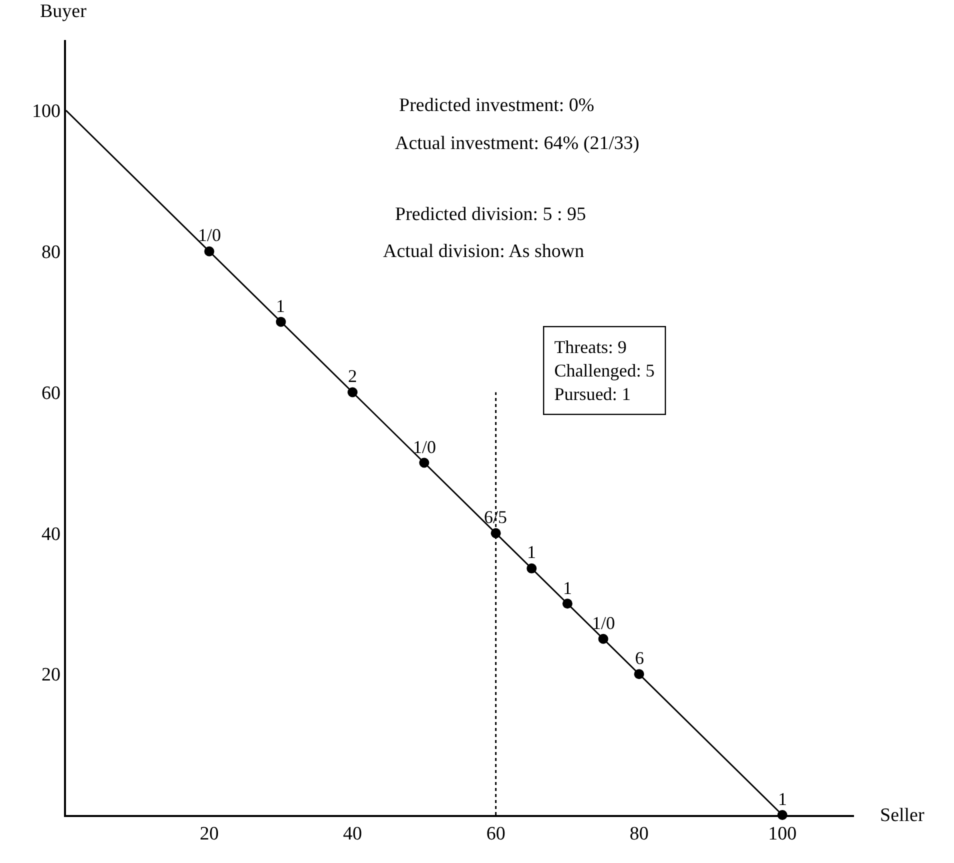  Describe the element at coordinates (64, 11) in the screenshot. I see `y-axis-title: Buyer` at that location.